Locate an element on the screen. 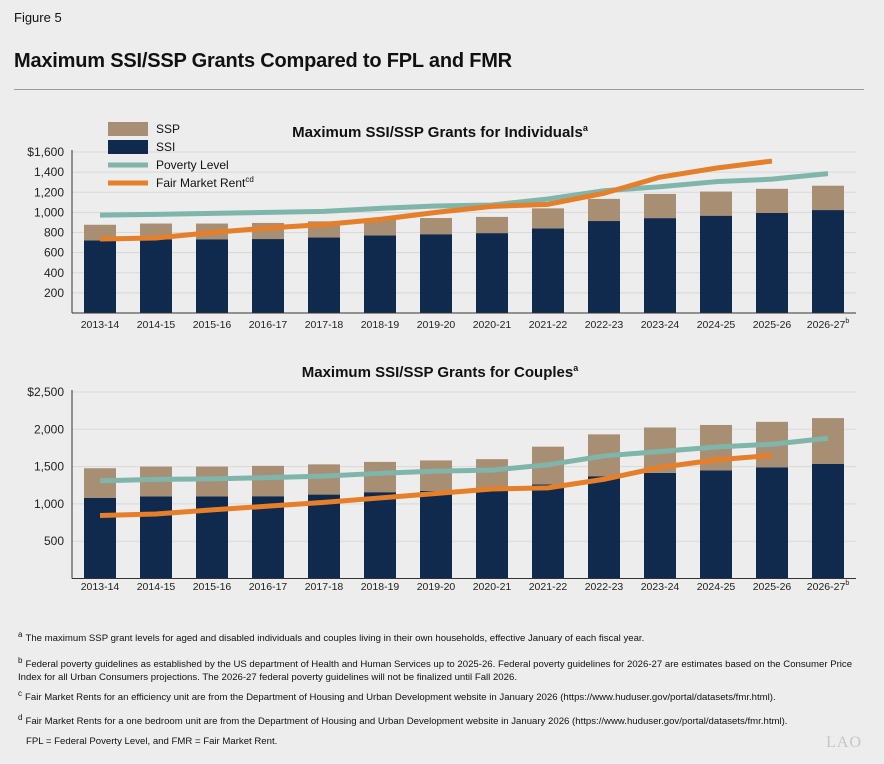 This screenshot has width=884, height=764. title-divider is located at coordinates (439, 89).